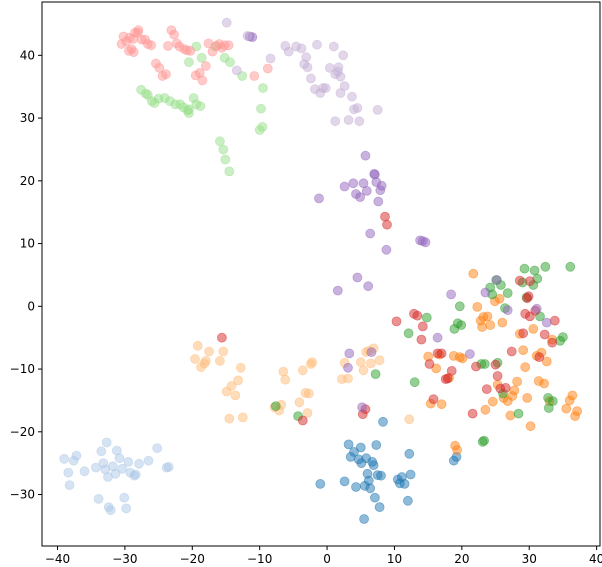 This screenshot has width=602, height=567. Describe the element at coordinates (461, 559) in the screenshot. I see `x-tick-label: 20` at that location.